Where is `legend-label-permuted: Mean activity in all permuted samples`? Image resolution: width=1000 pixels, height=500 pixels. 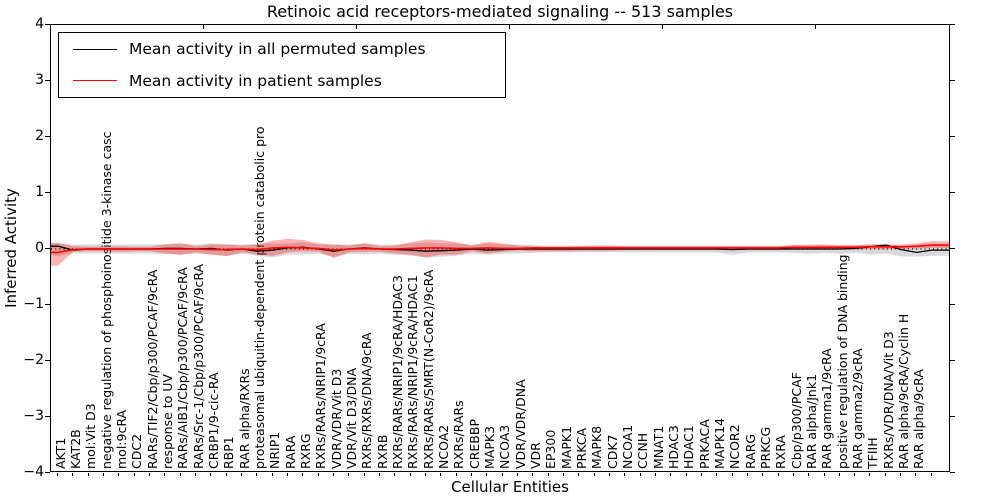 legend-label-permuted: Mean activity in all permuted samples is located at coordinates (277, 49).